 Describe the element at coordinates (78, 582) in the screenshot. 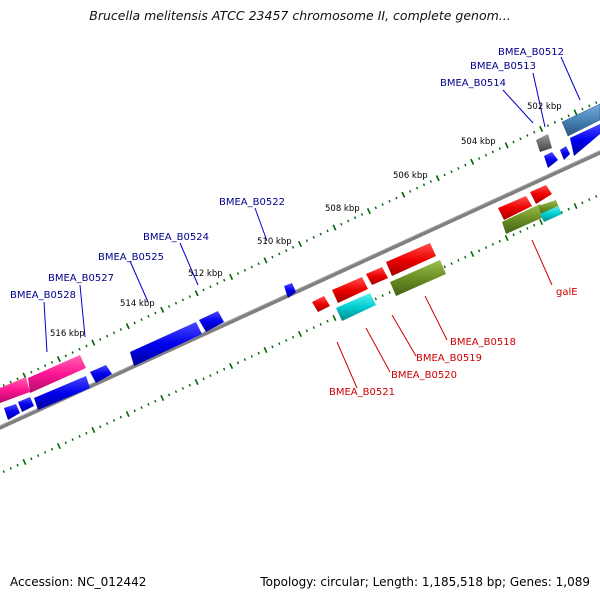

I see `accession-text: Accession: NC_012442` at that location.